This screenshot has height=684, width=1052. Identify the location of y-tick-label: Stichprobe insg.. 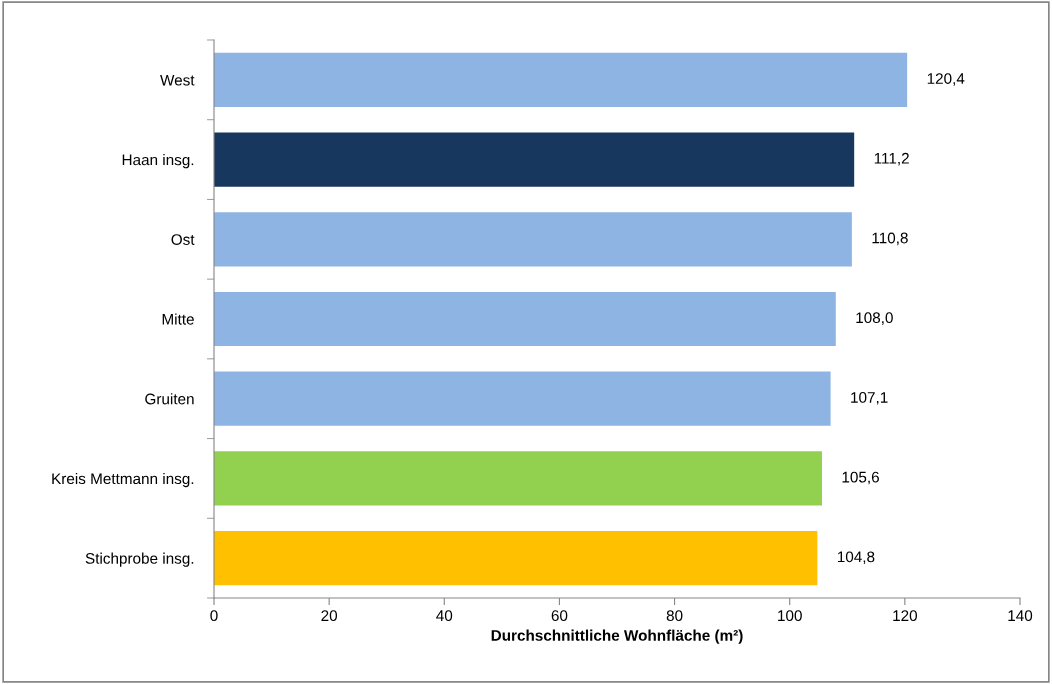
(139, 559).